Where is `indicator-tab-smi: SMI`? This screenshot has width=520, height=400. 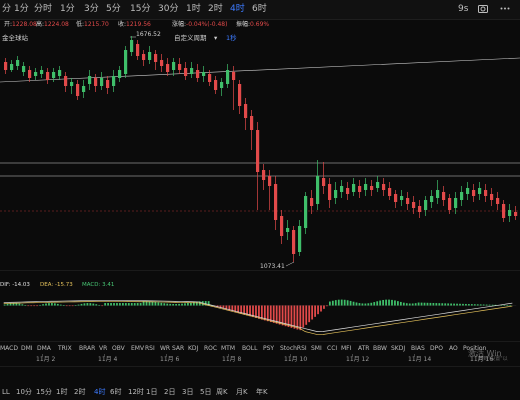
indicator-tab-smi: SMI is located at coordinates (316, 348).